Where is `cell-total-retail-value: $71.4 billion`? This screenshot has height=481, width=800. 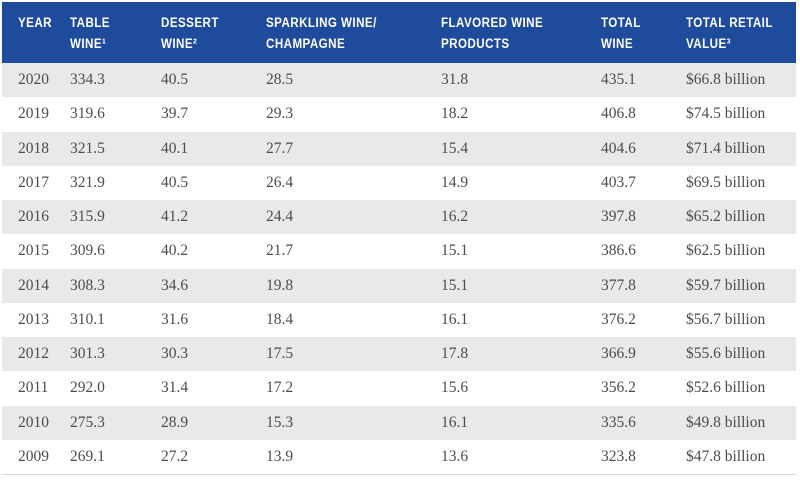 cell-total-retail-value: $71.4 billion is located at coordinates (726, 148).